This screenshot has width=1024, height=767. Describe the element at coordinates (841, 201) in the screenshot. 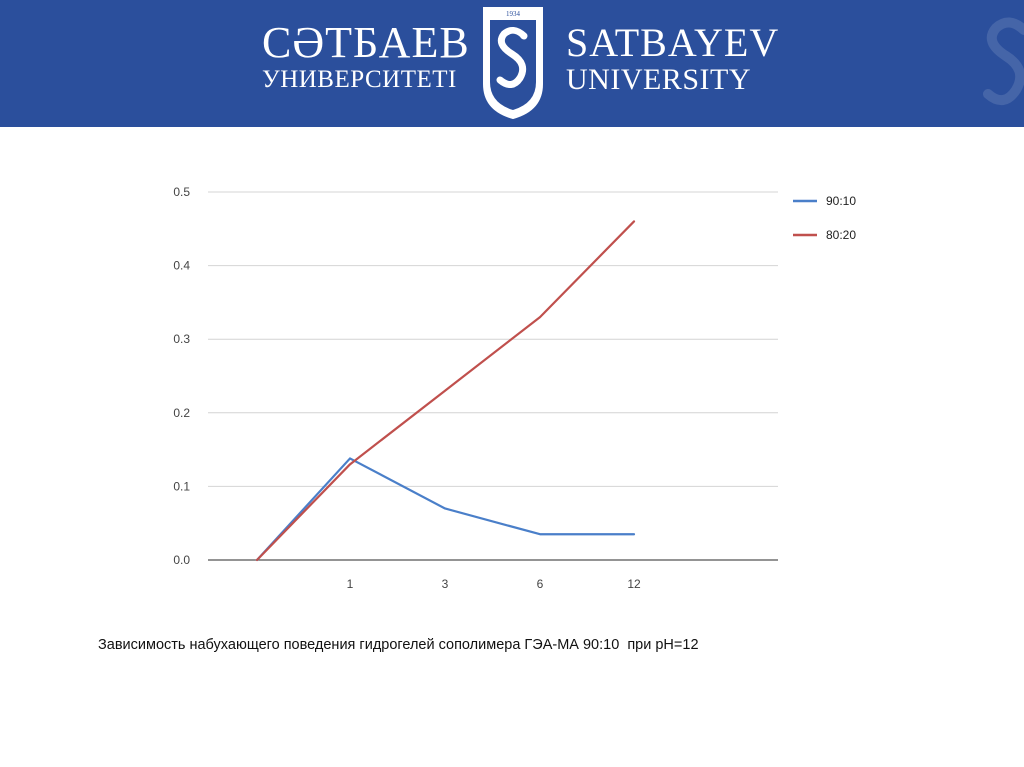

I see `legend-label: 90:10` at that location.